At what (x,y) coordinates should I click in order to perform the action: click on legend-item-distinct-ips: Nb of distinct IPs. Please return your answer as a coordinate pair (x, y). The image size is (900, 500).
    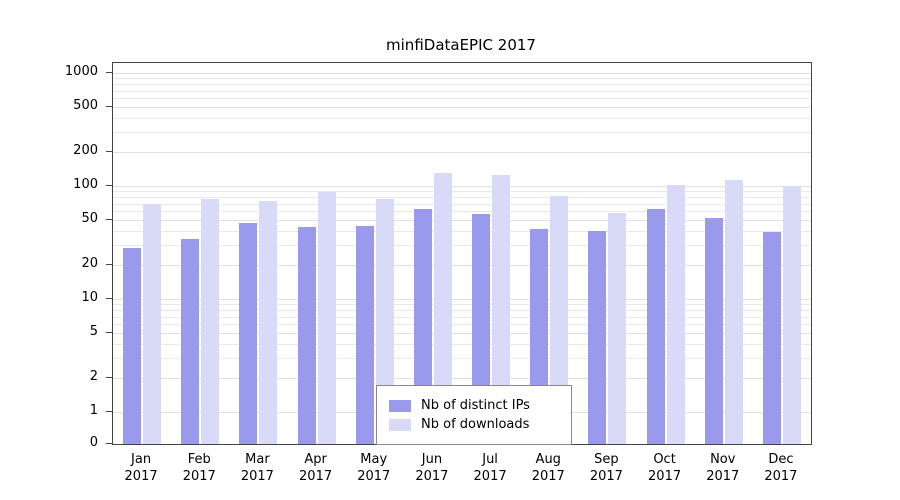
    Looking at the image, I should click on (474, 405).